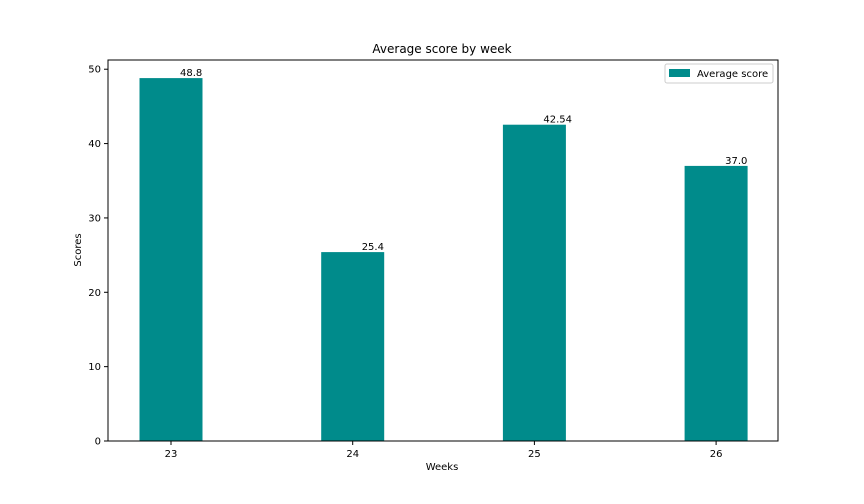 The height and width of the screenshot is (504, 864). What do you see at coordinates (557, 120) in the screenshot?
I see `data-label: 42.54` at bounding box center [557, 120].